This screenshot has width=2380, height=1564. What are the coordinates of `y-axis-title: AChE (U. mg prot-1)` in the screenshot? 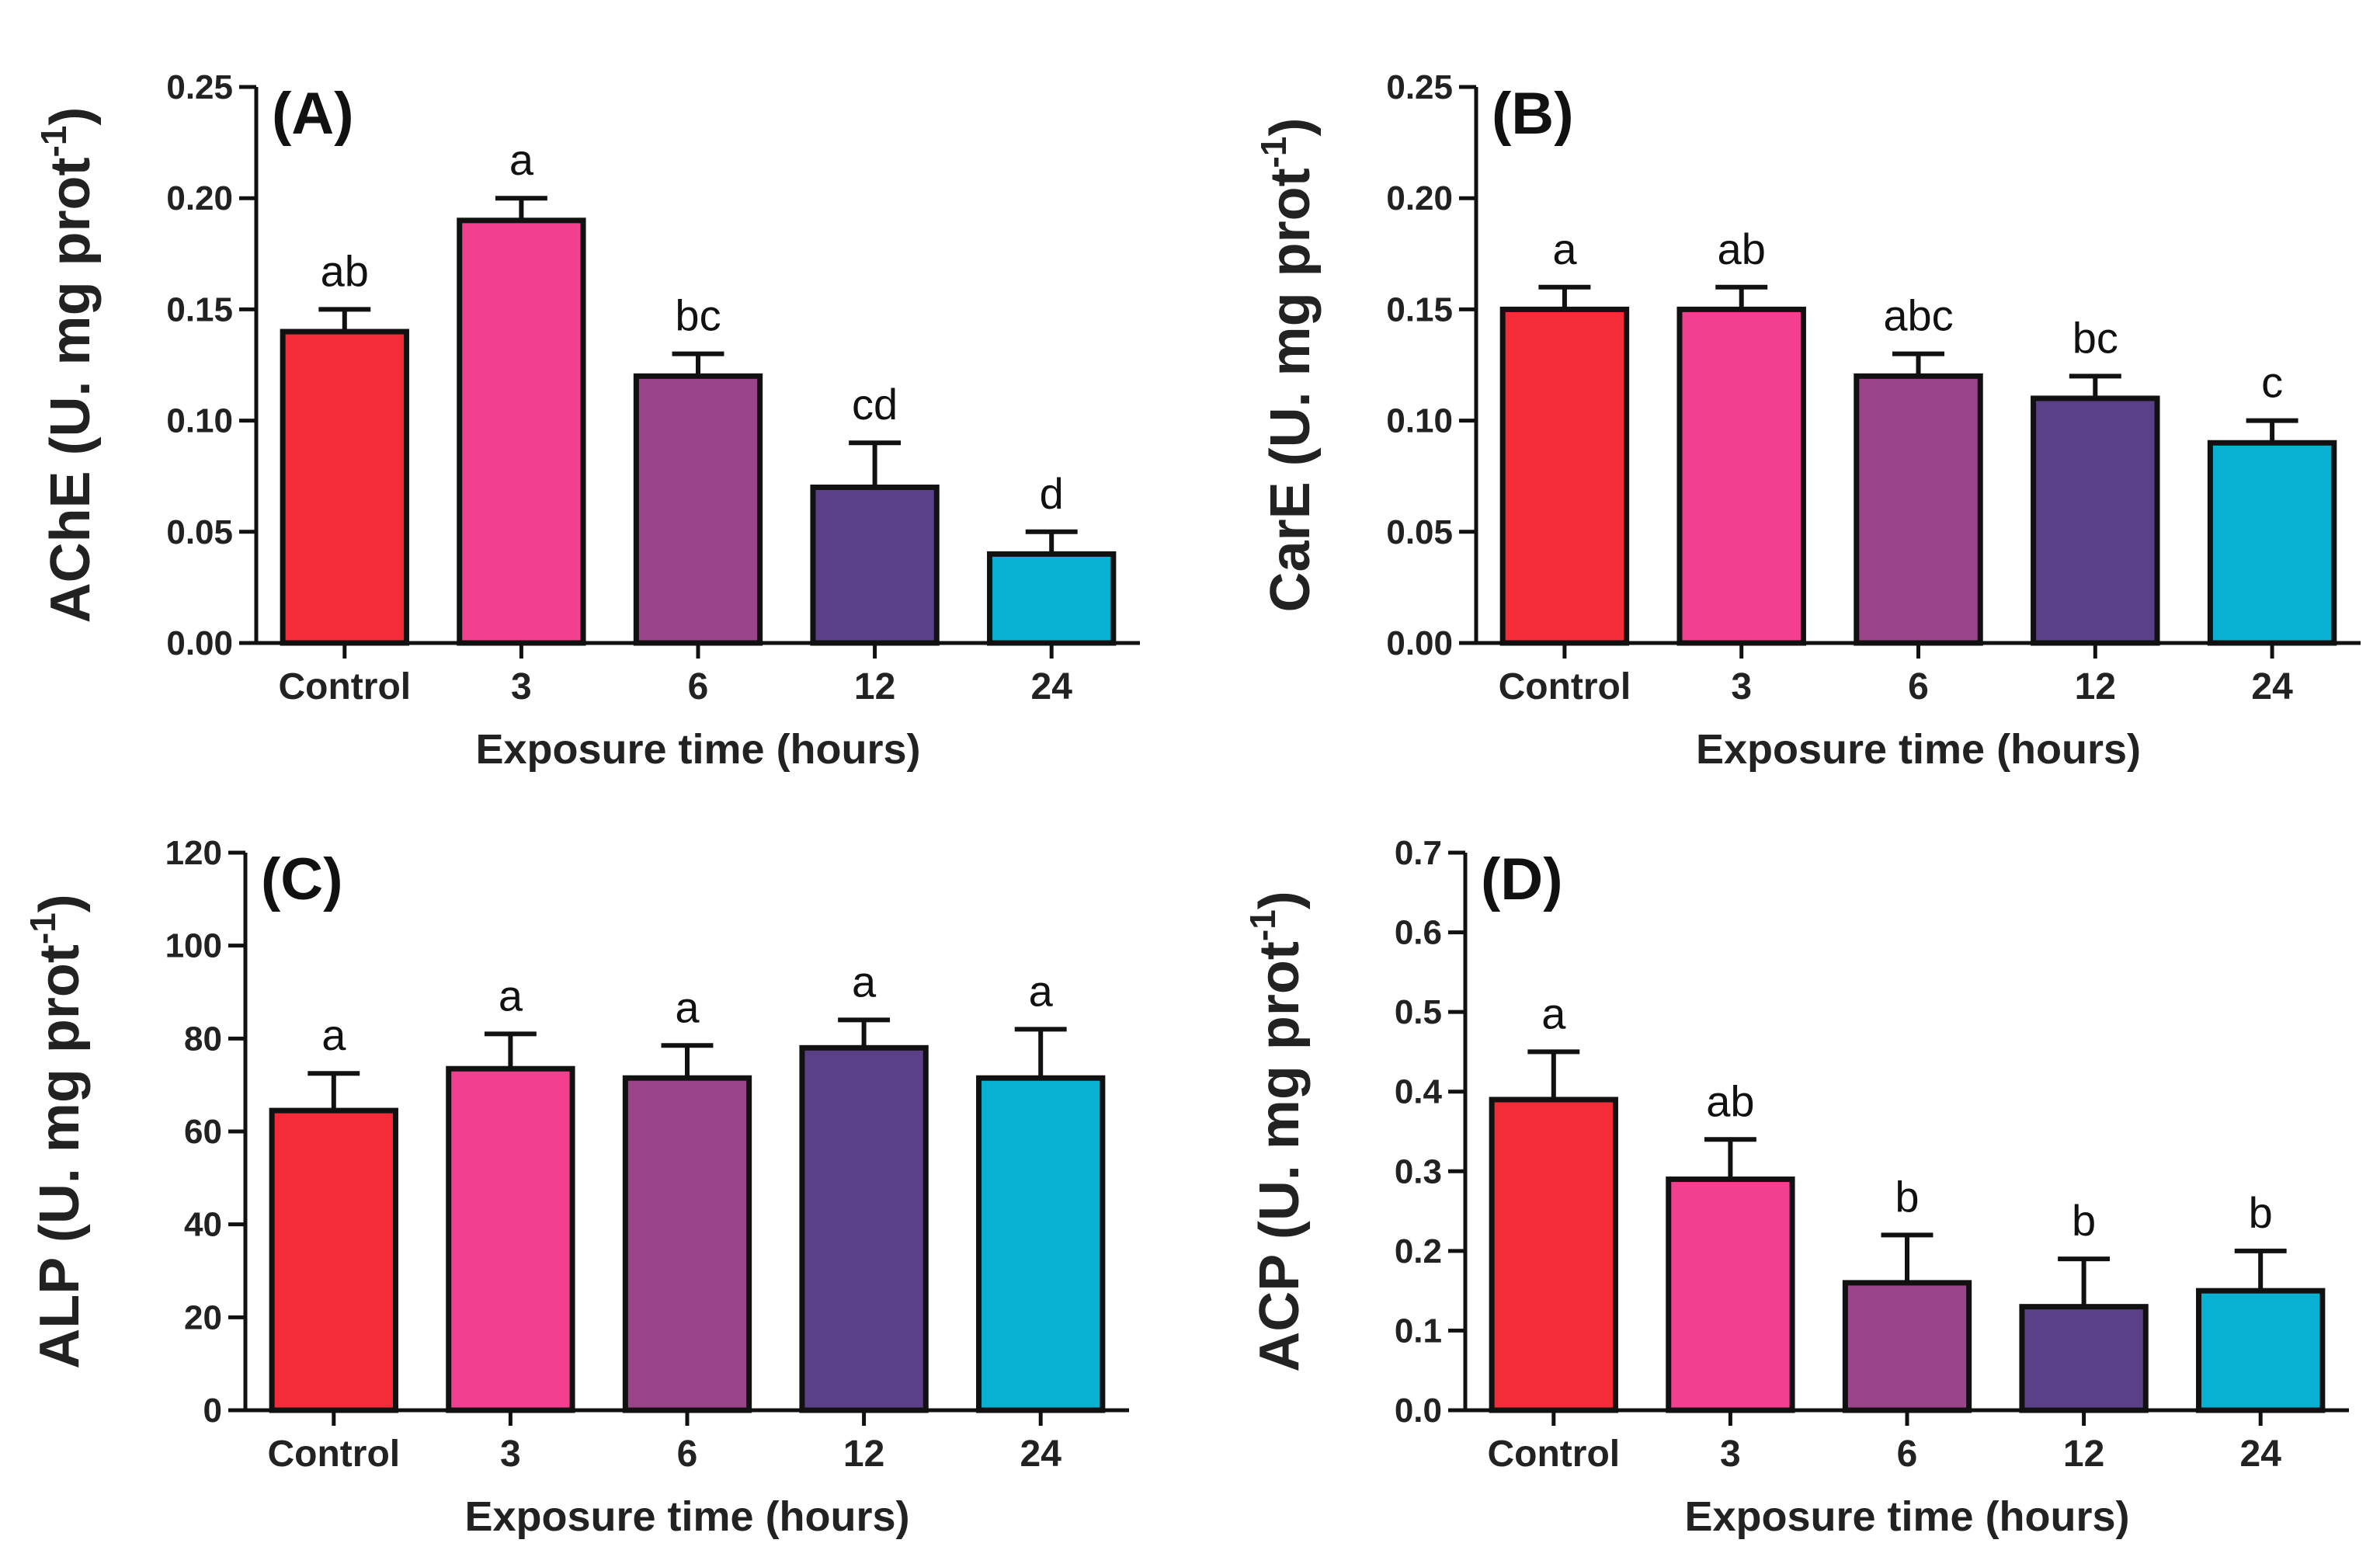 It's located at (67, 365).